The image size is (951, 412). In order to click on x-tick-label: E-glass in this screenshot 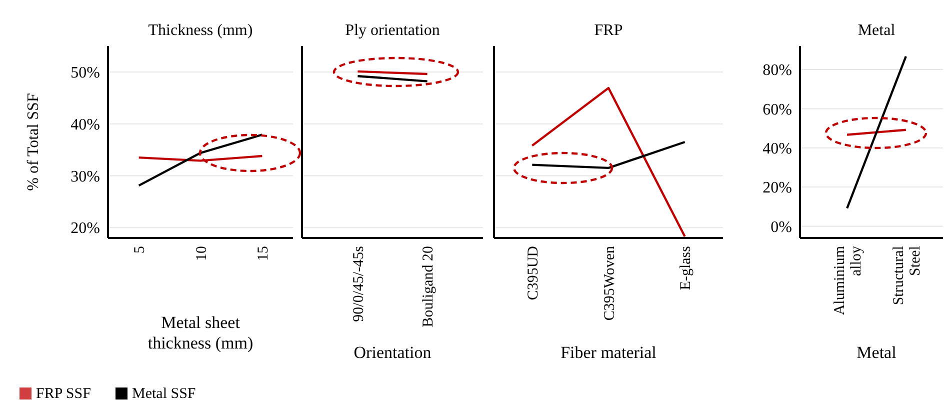, I will do `click(686, 268)`.